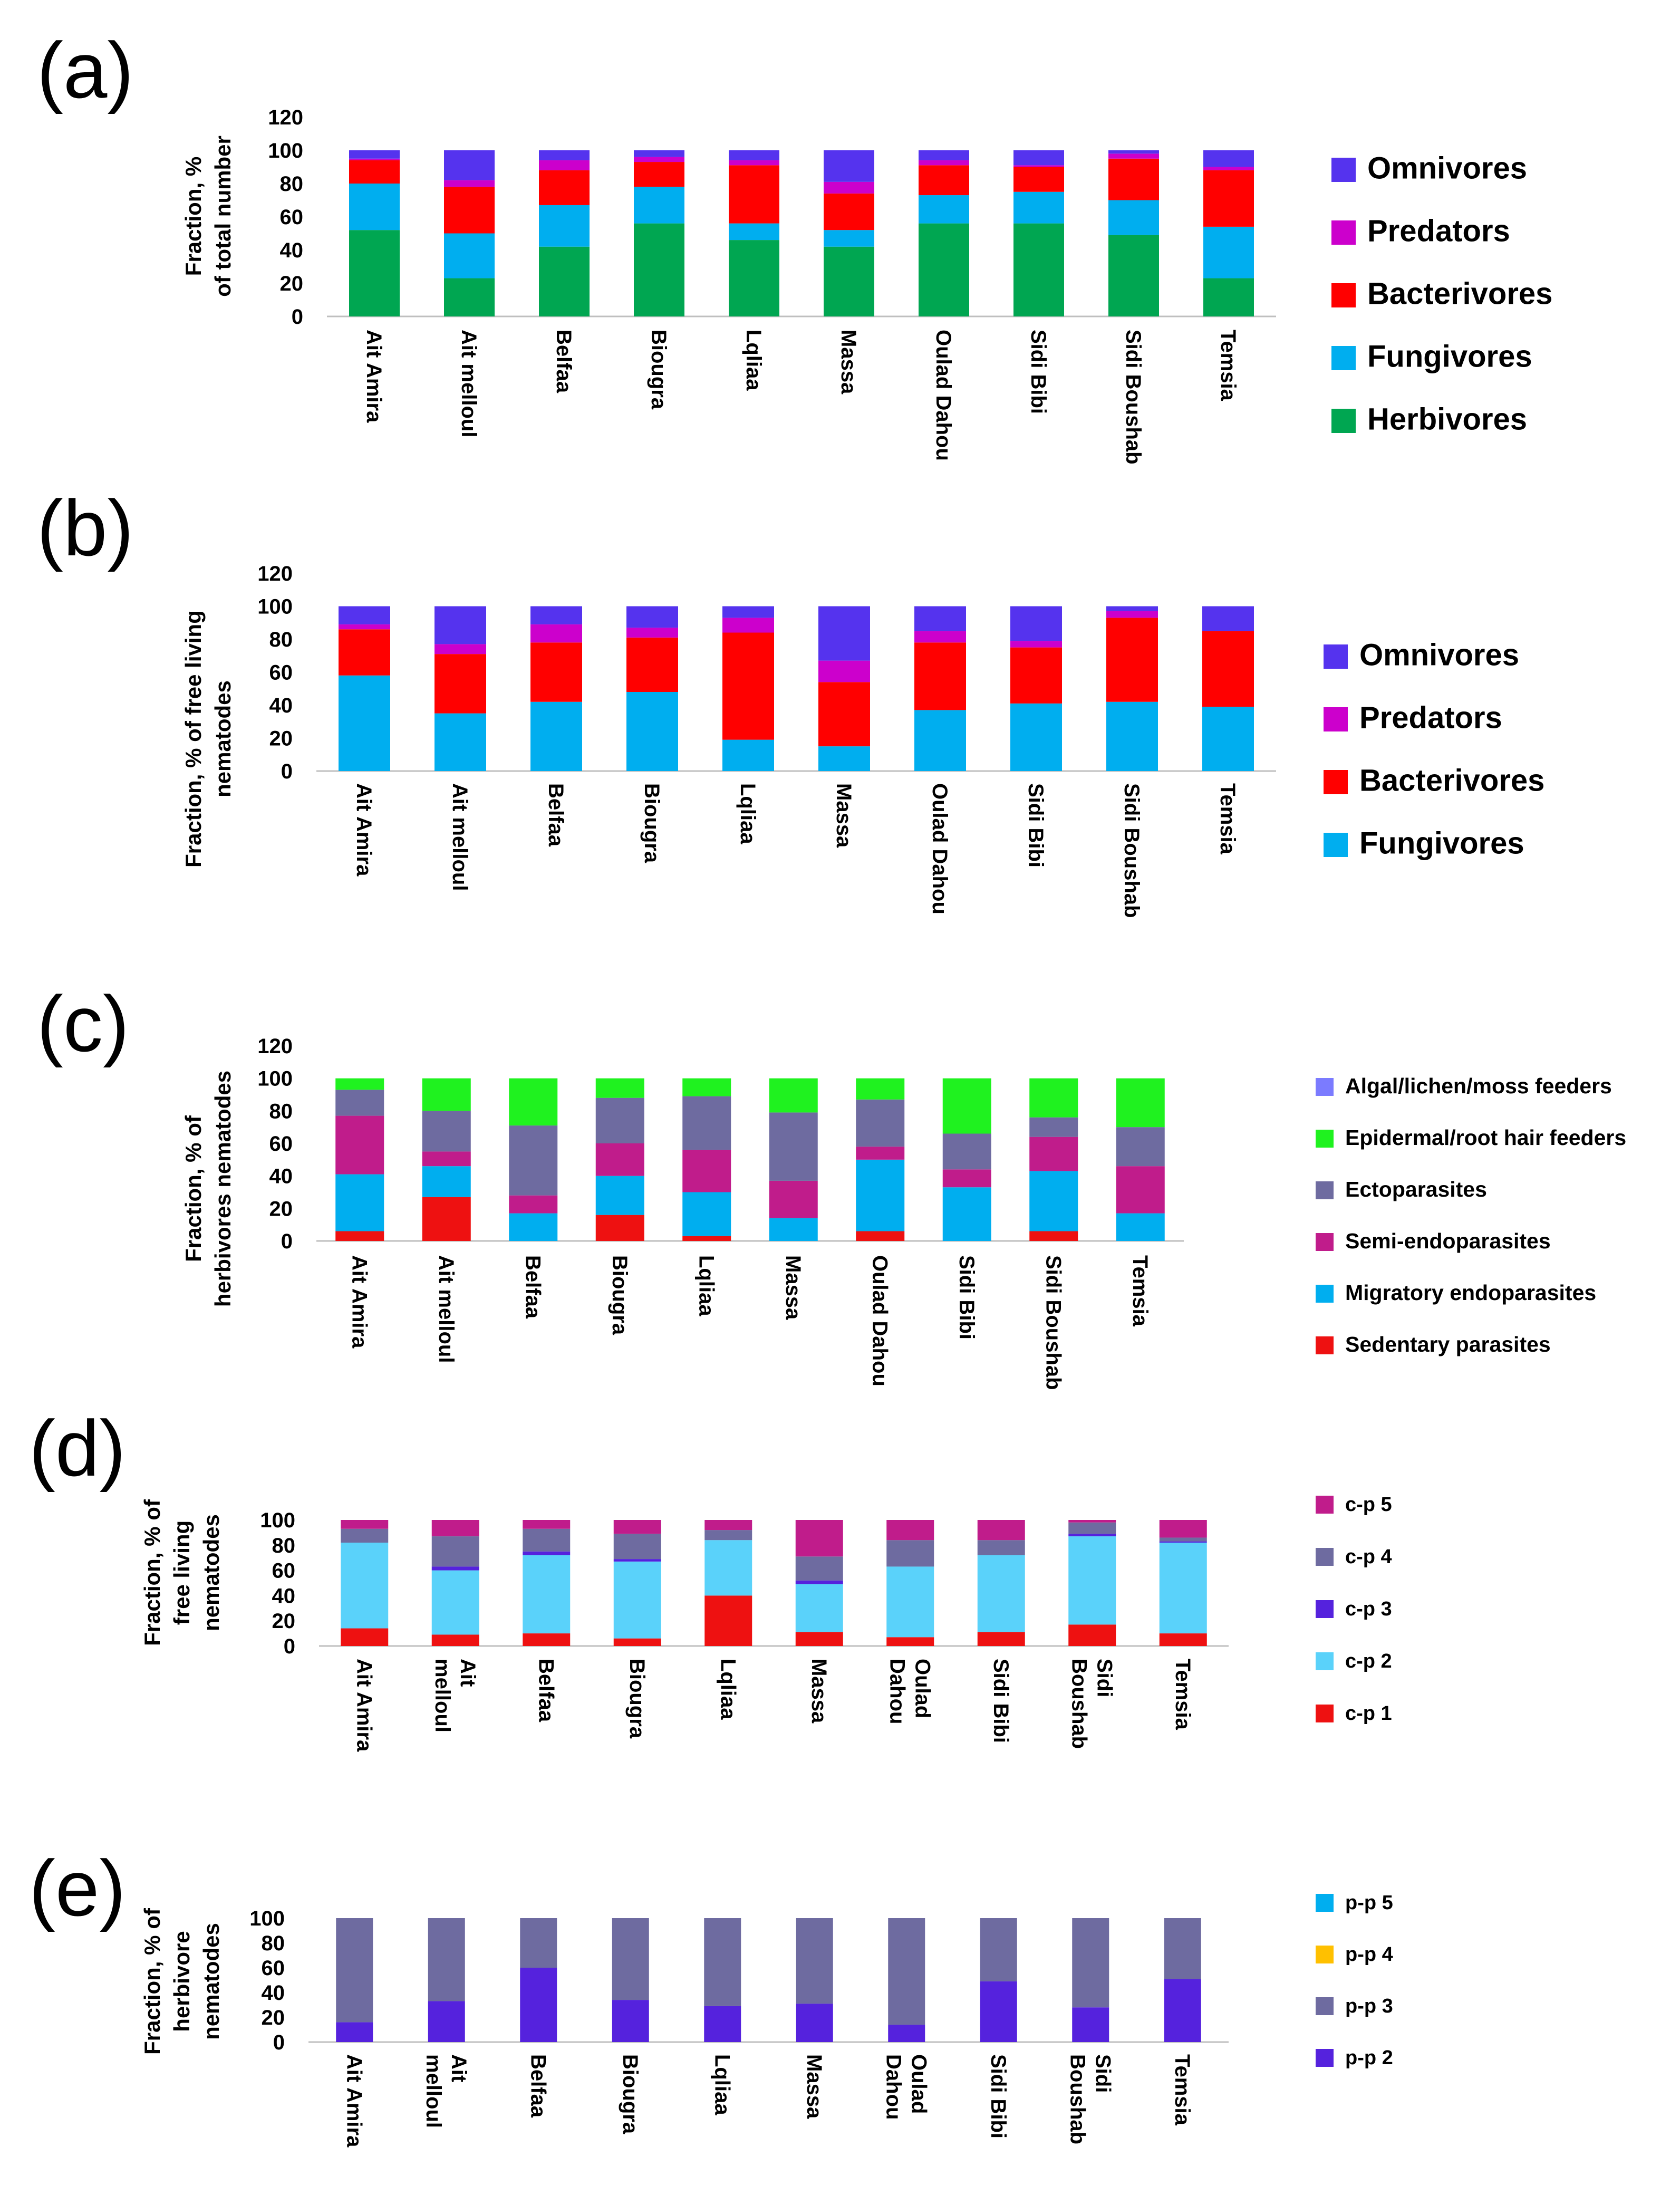 This screenshot has width=1680, height=2195. Describe the element at coordinates (1470, 1293) in the screenshot. I see `legend-label-migratory-endoparasites: Migratory endoparasites` at that location.